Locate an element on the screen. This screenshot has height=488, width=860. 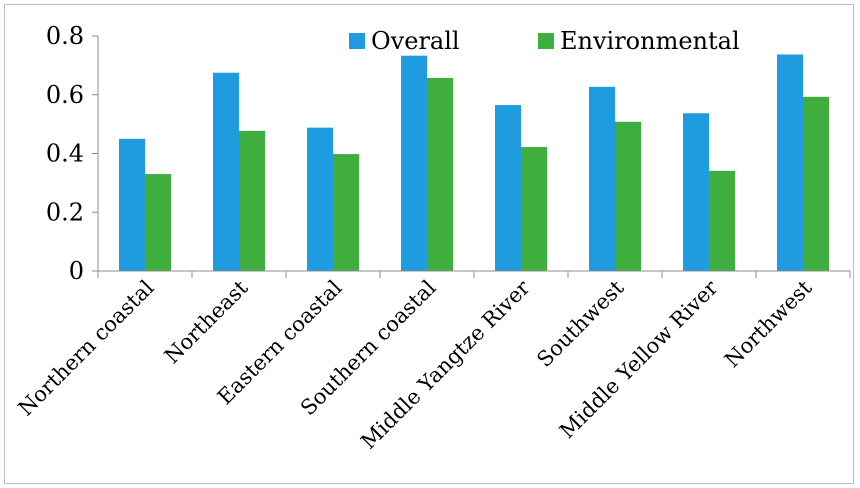
legend-label-environmental: Environmental is located at coordinates (650, 41).